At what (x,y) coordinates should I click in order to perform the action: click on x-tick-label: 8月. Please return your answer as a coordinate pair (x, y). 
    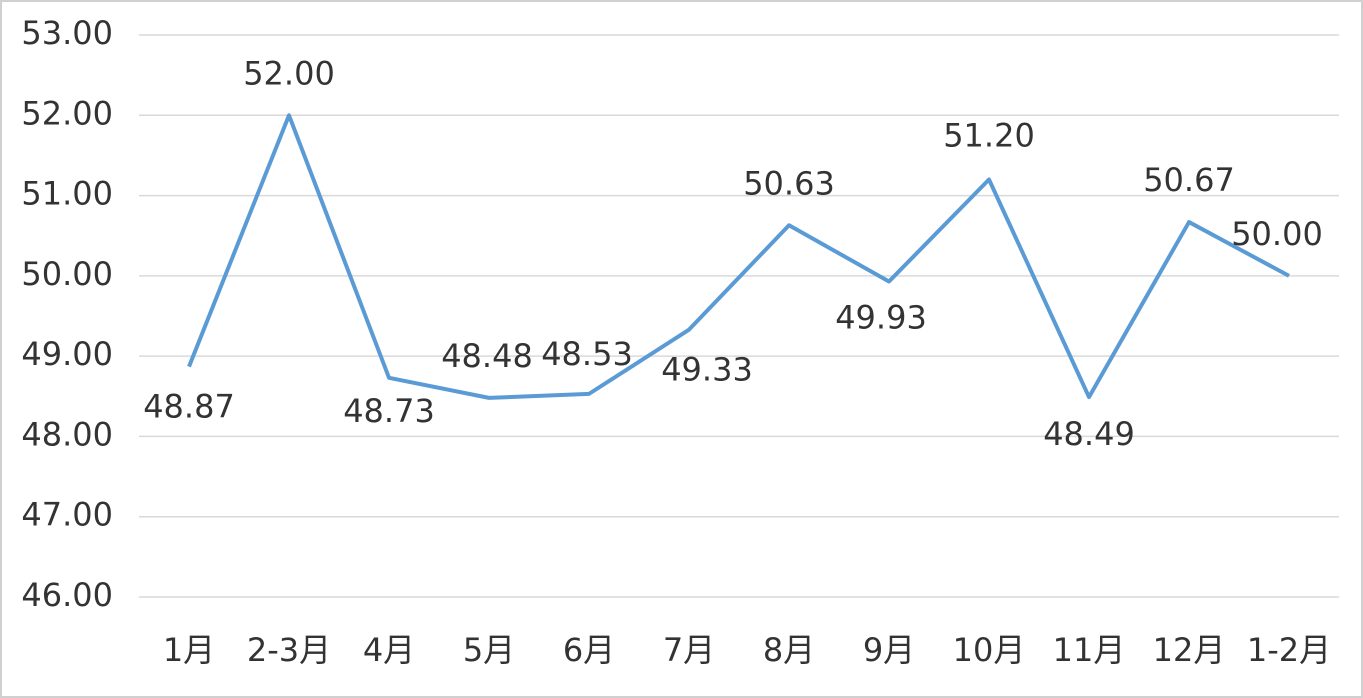
    Looking at the image, I should click on (789, 650).